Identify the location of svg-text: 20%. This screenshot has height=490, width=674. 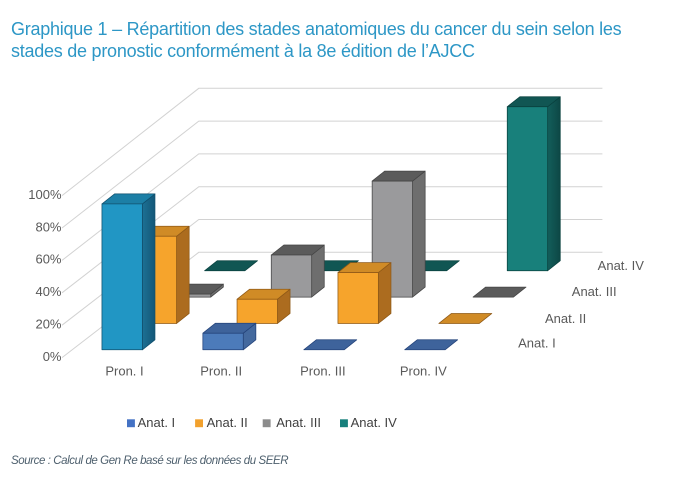
(48, 324).